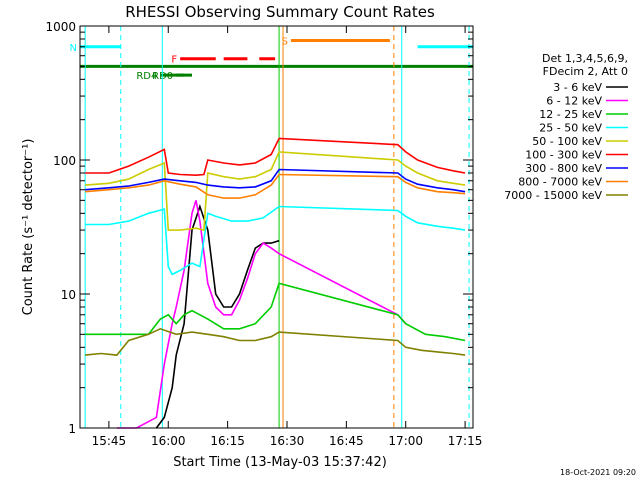  What do you see at coordinates (285, 41) in the screenshot?
I see `flag-label-1: S` at bounding box center [285, 41].